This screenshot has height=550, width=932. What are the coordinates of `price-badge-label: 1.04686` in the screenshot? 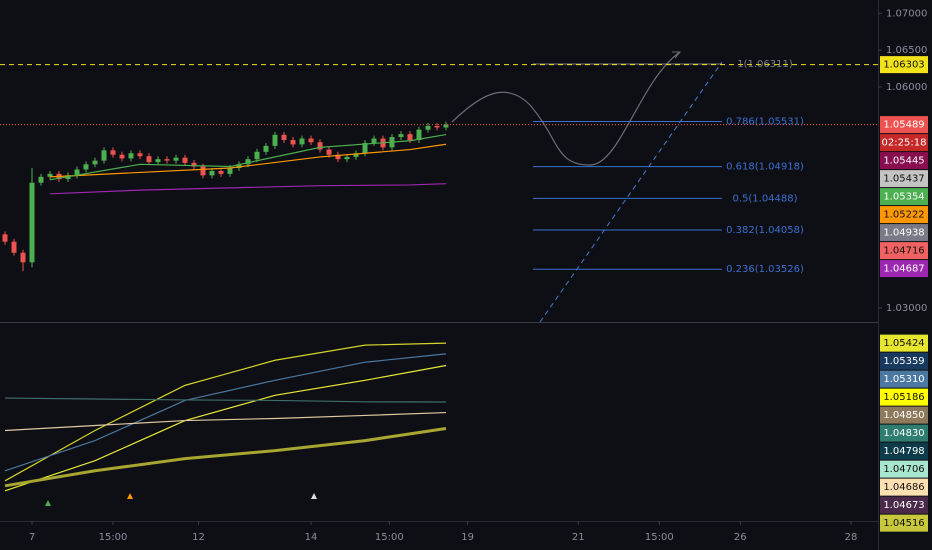 It's located at (903, 487).